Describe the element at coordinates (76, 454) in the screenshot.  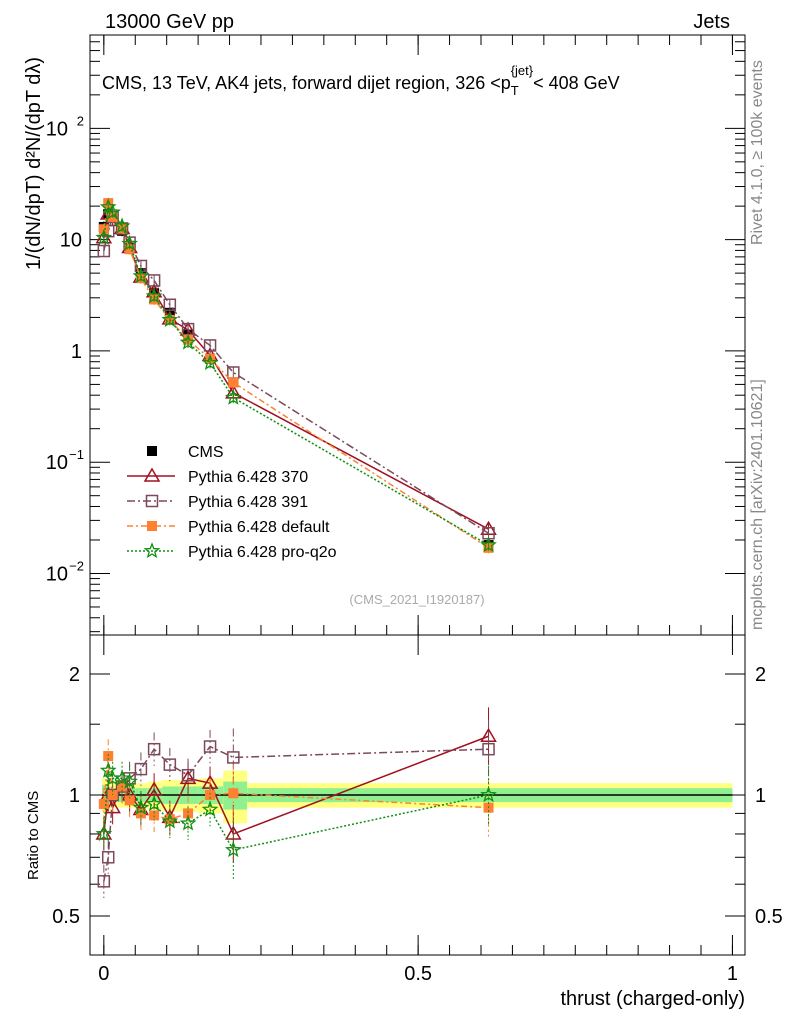
I see `y-tick-exponent: −1` at that location.